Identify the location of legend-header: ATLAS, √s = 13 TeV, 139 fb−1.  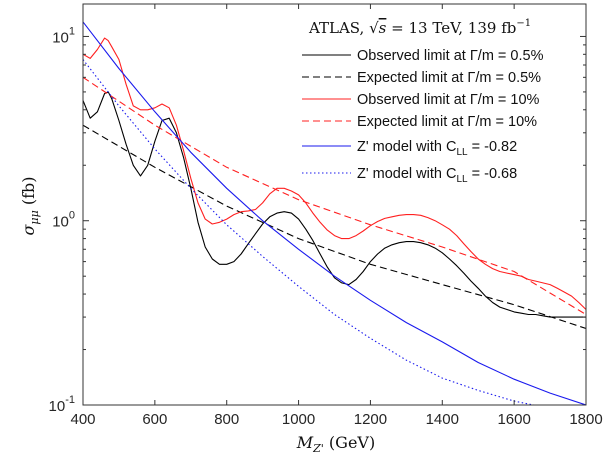
(419, 27).